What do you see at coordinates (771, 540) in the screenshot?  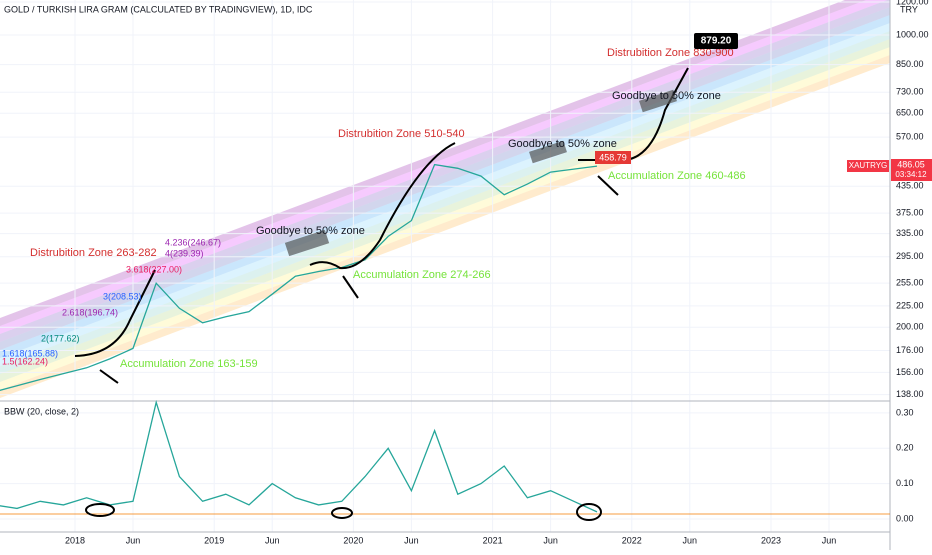 I see `x-tick-label: 2023` at bounding box center [771, 540].